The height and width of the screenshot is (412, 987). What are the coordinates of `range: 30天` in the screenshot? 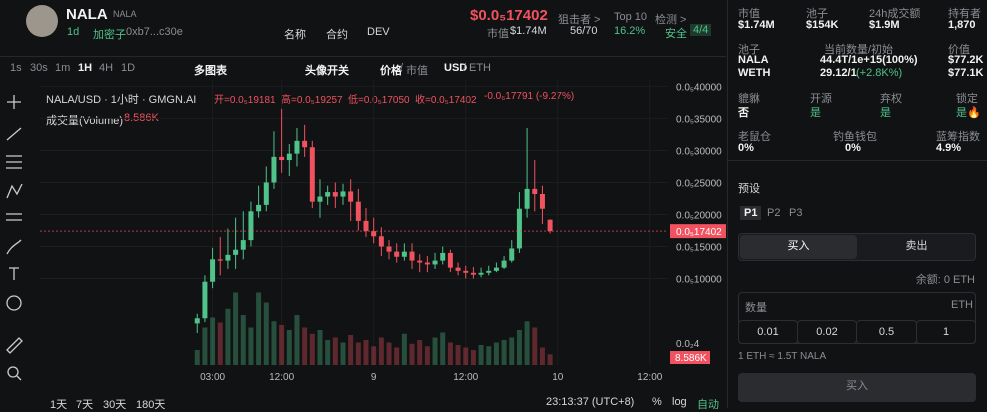 It's located at (115, 405).